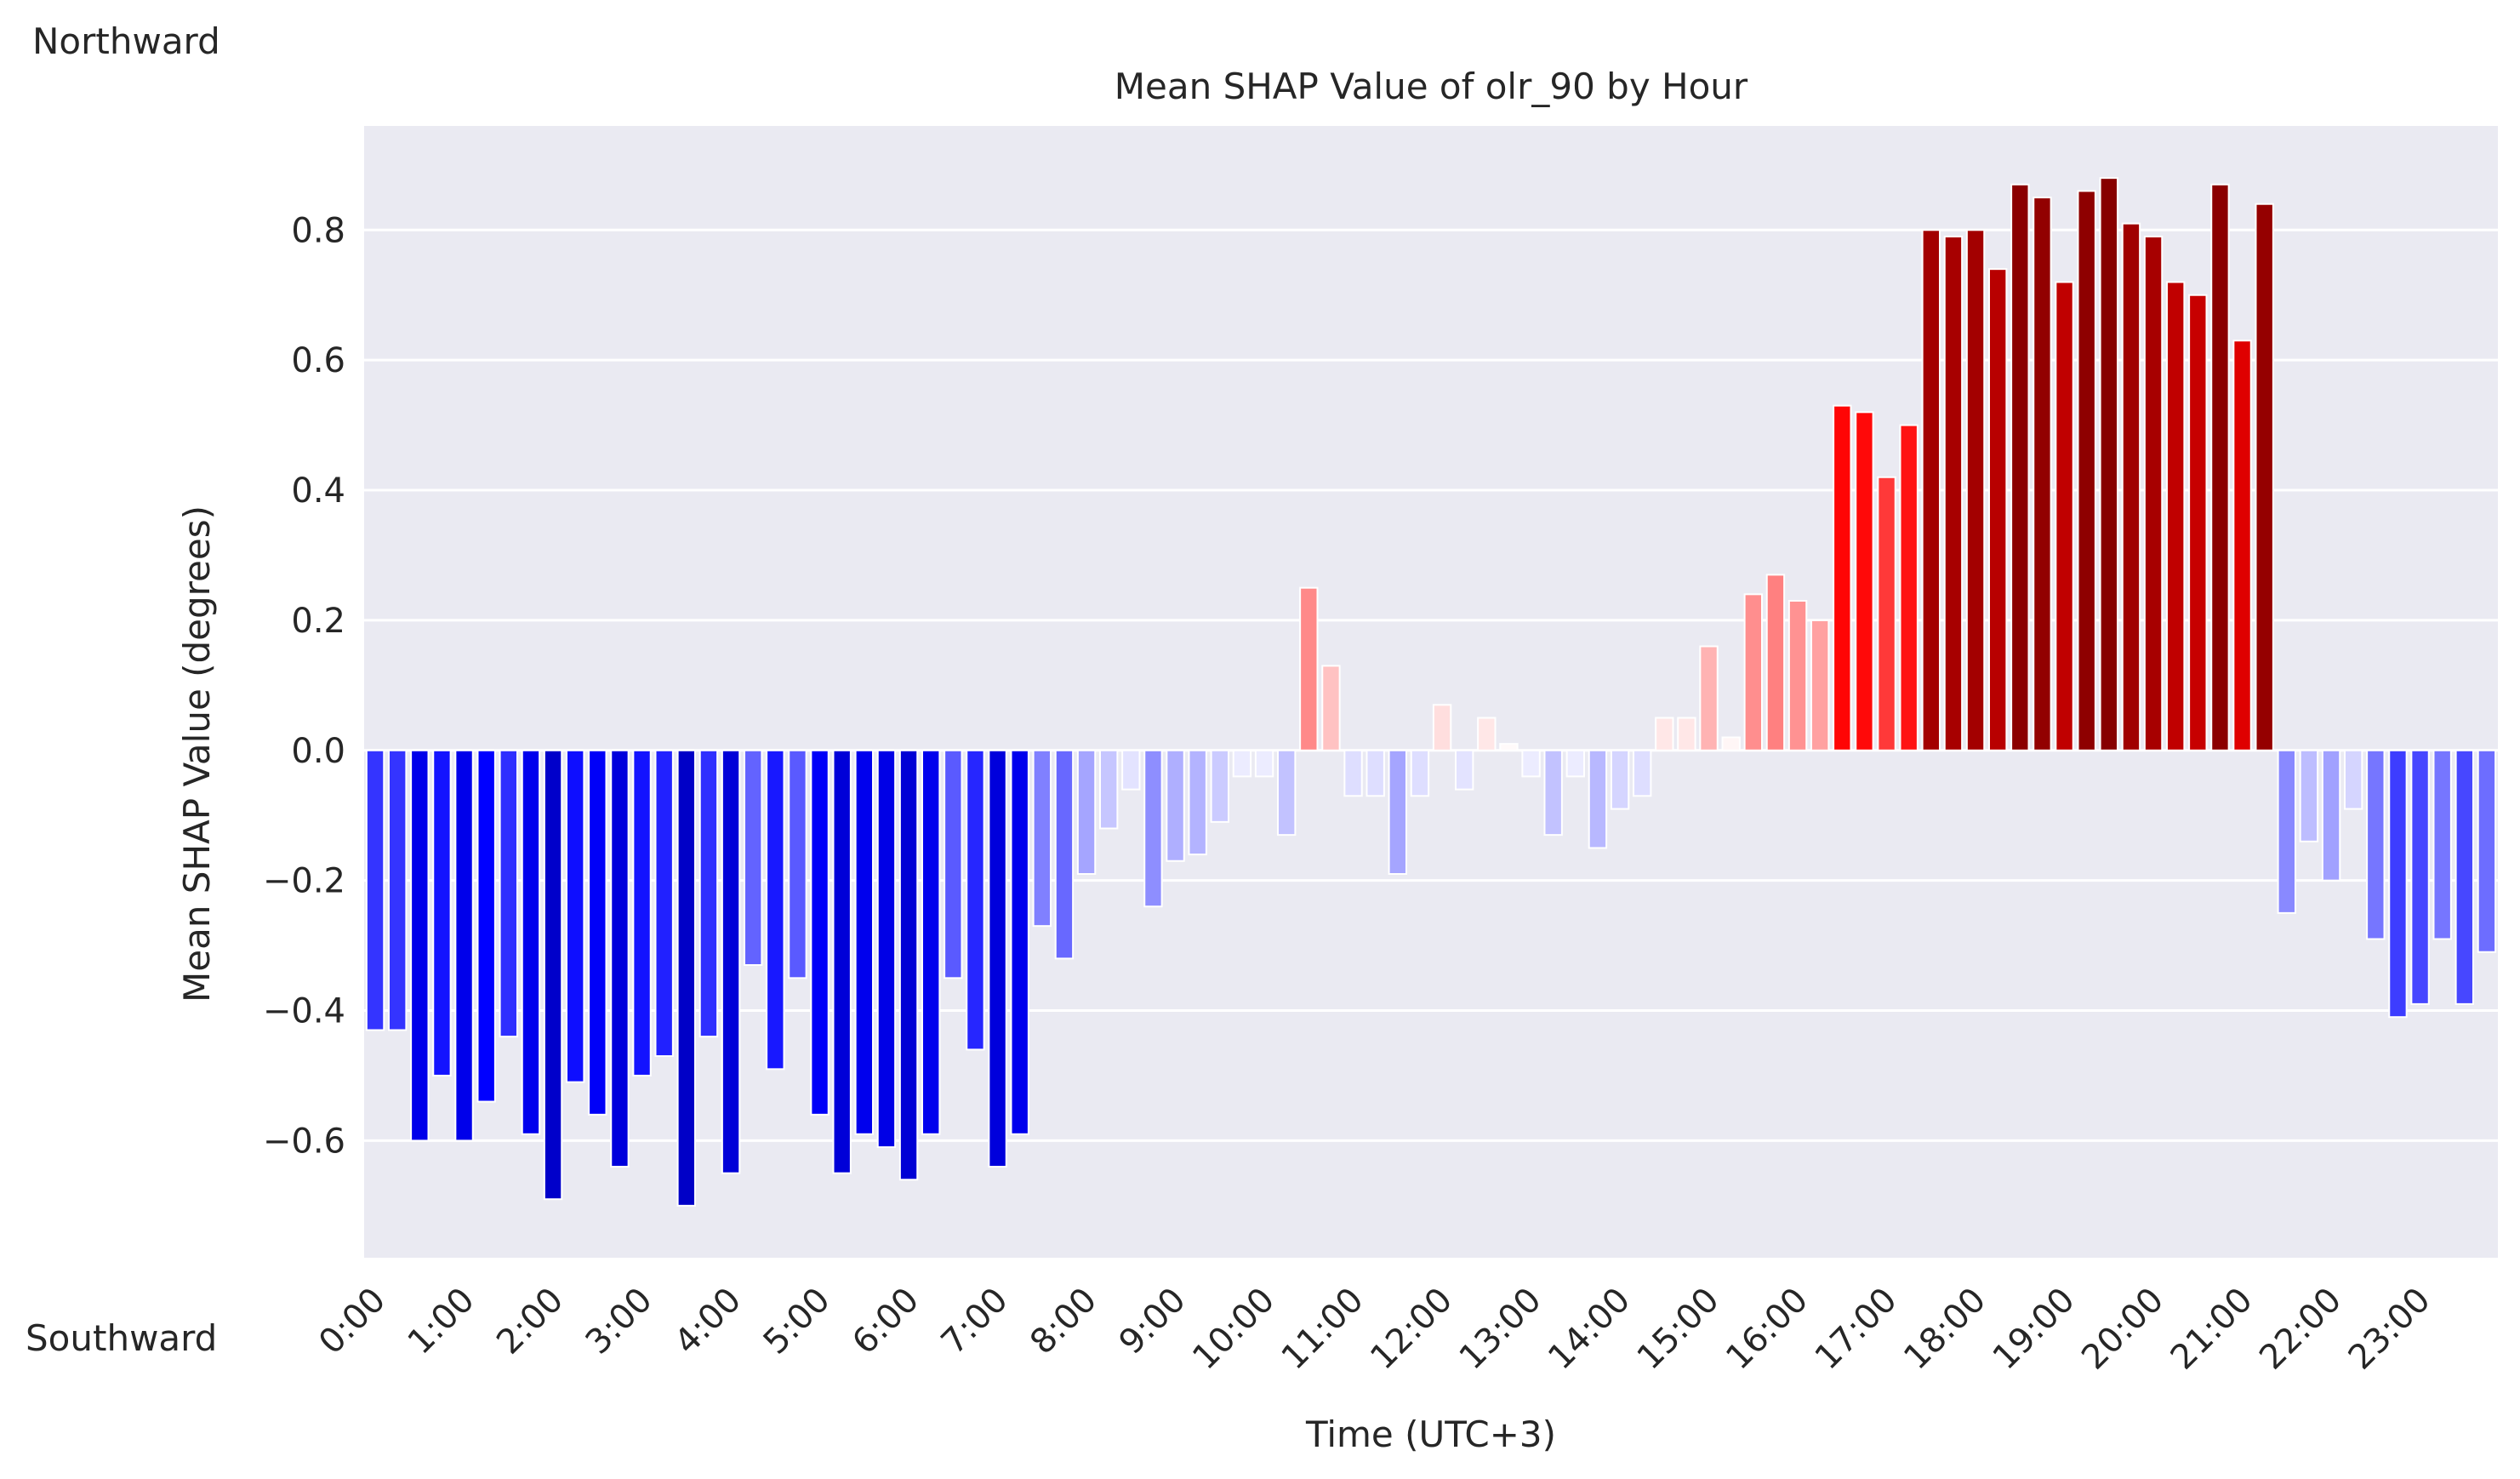 Image resolution: width=2520 pixels, height=1479 pixels. Describe the element at coordinates (1944, 1329) in the screenshot. I see `x-tick-label: 18:00` at that location.